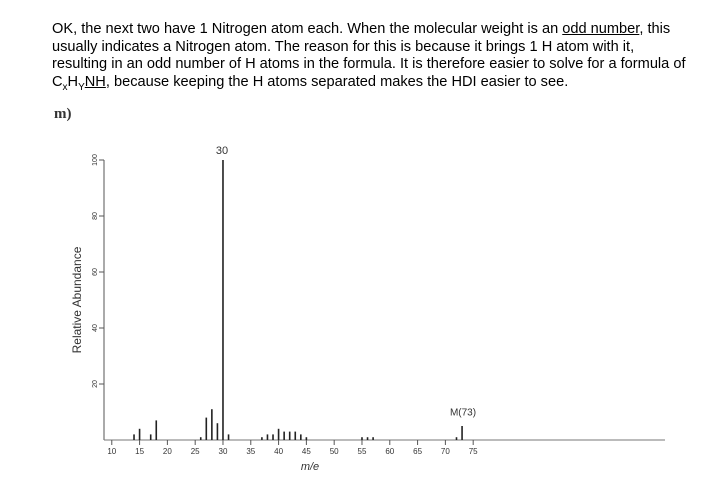 Image resolution: width=716 pixels, height=490 pixels. Describe the element at coordinates (111, 451) in the screenshot. I see `x-tick-label: 10` at that location.